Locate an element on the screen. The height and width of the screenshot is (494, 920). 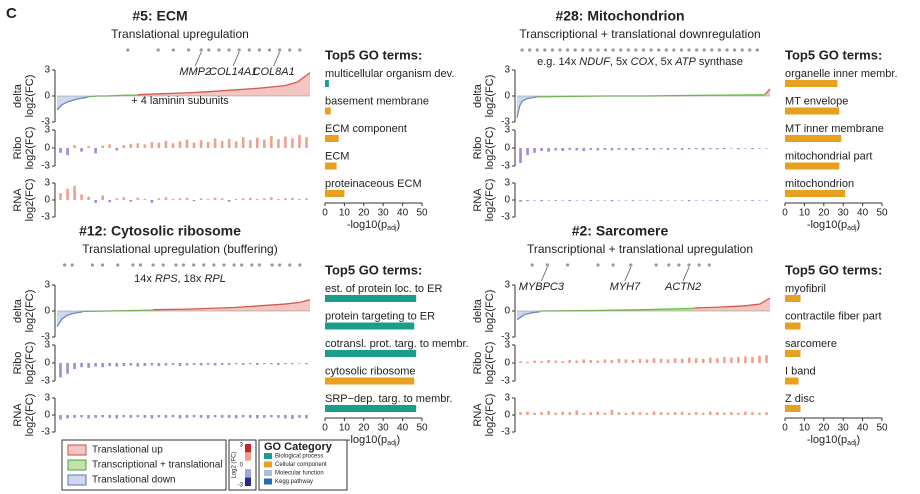
panel-subtitle: Translational upregulation is located at coordinates (180, 34).